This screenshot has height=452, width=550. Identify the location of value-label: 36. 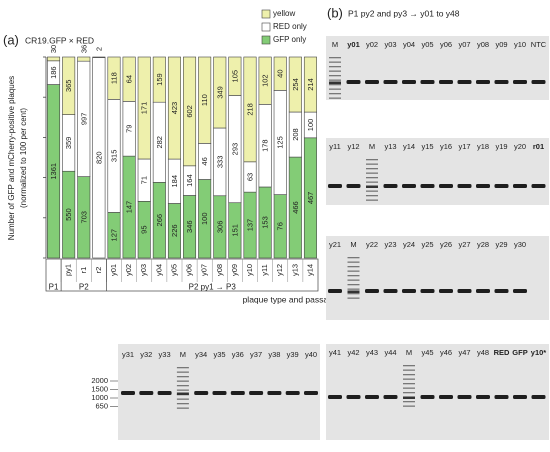
(83, 49).